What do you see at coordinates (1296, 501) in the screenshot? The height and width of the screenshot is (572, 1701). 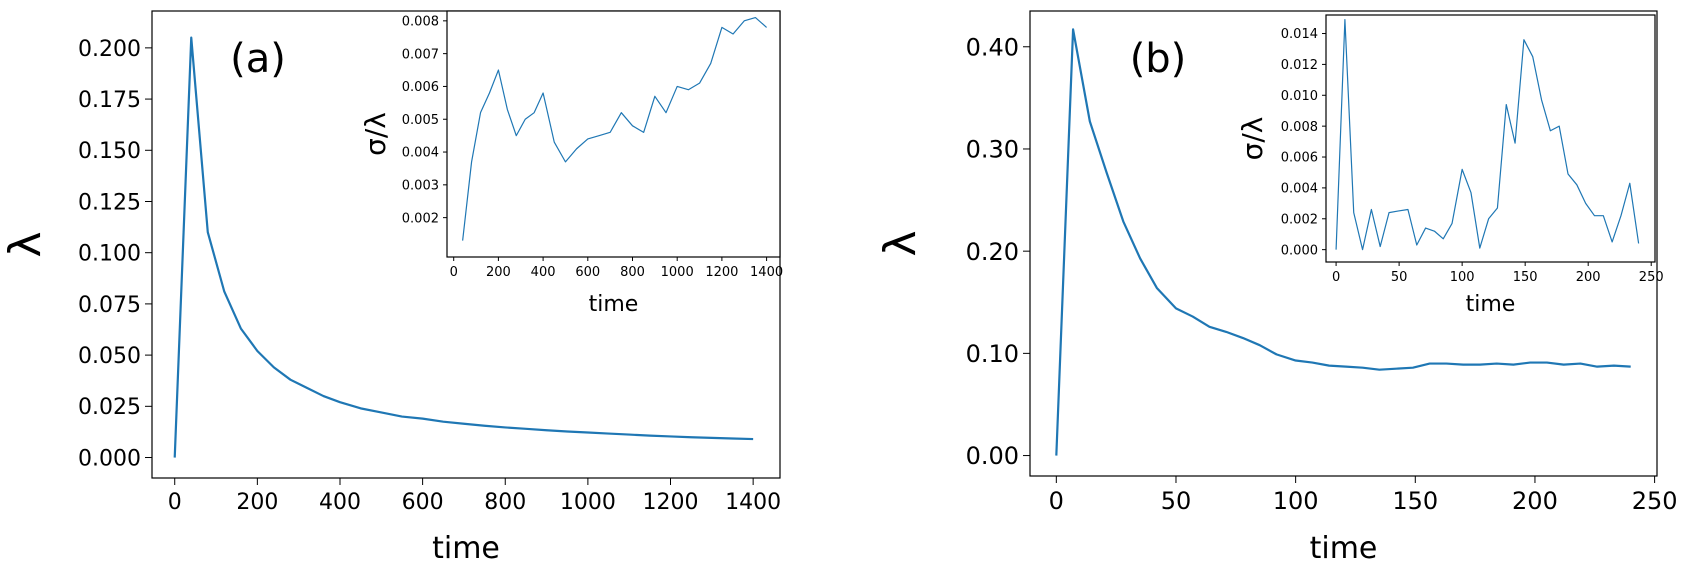 I see `panel-b-x-tick-label: 100` at bounding box center [1296, 501].